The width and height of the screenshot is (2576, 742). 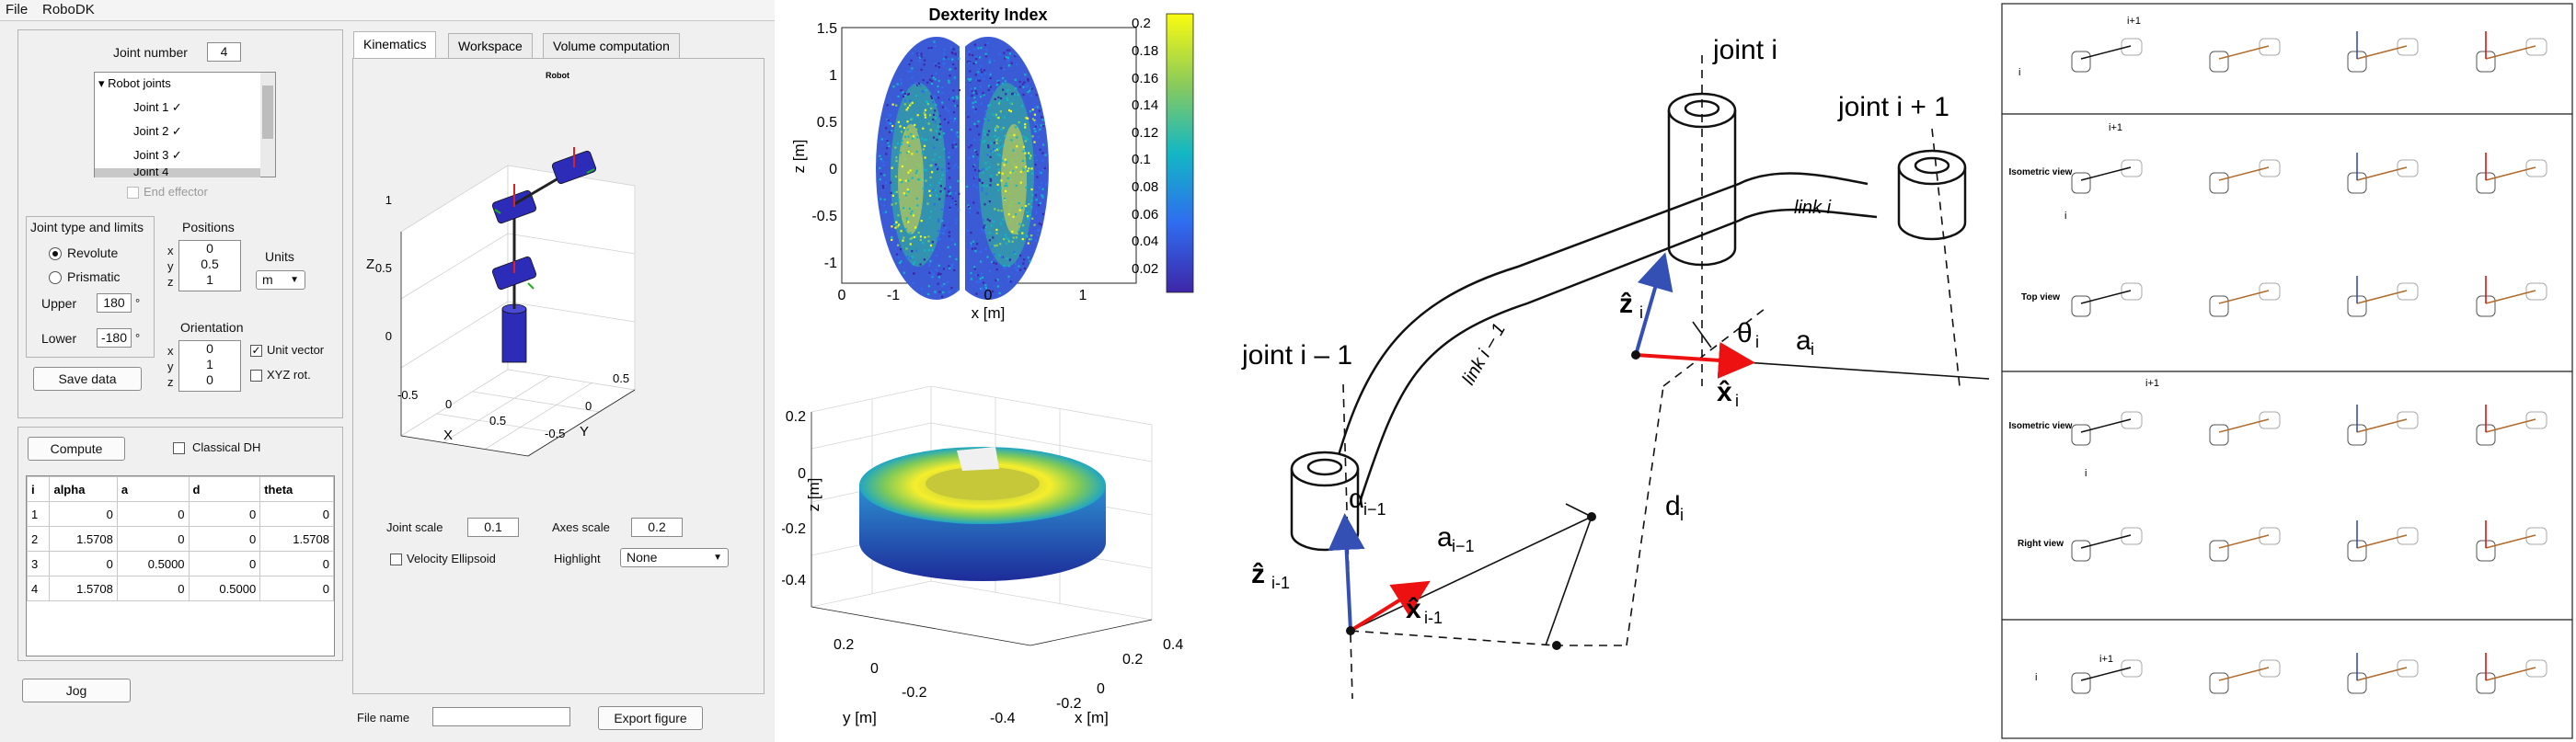 What do you see at coordinates (982, 529) in the screenshot?
I see `plot-axes` at bounding box center [982, 529].